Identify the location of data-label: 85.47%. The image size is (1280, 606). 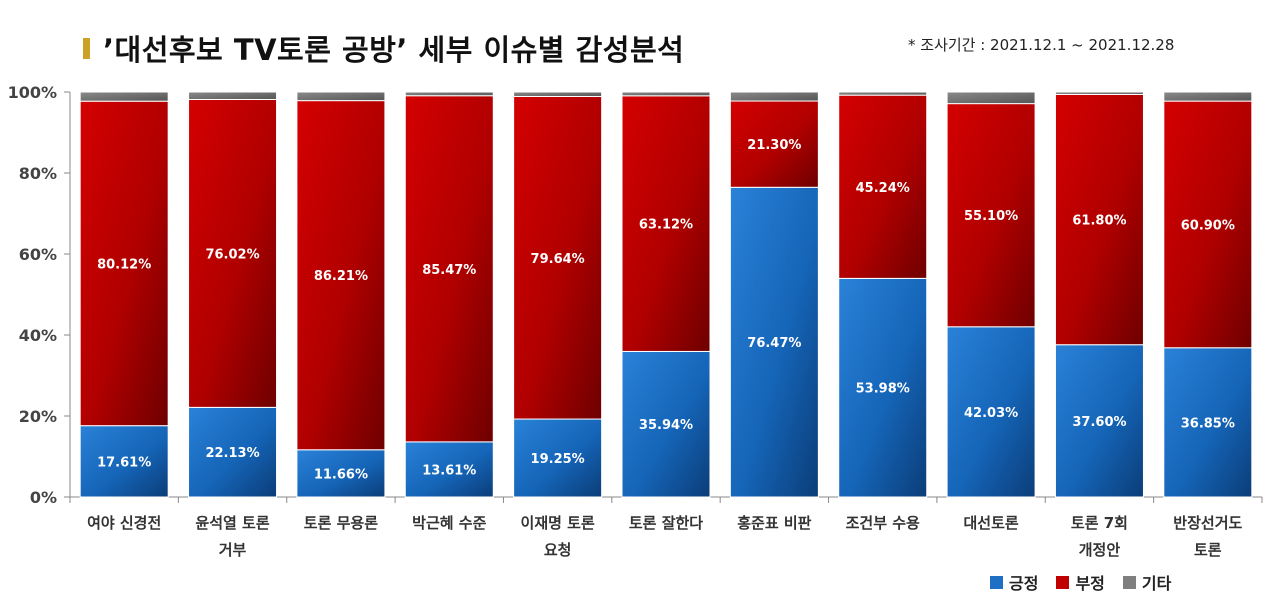
(449, 270).